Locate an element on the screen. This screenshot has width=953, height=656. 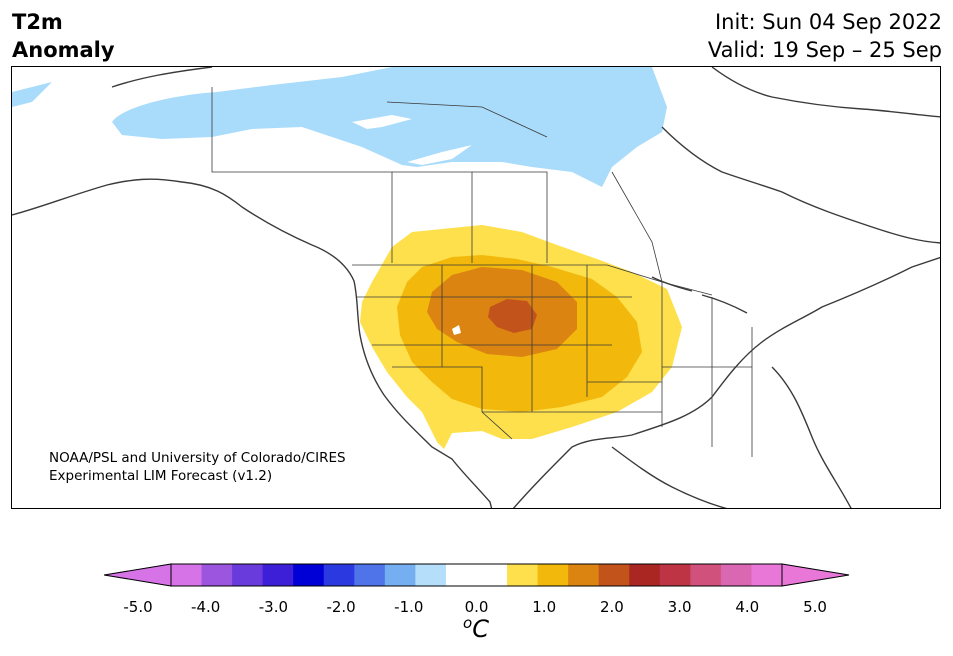
init-date: Init: Sun 04 Sep 2022 is located at coordinates (828, 22).